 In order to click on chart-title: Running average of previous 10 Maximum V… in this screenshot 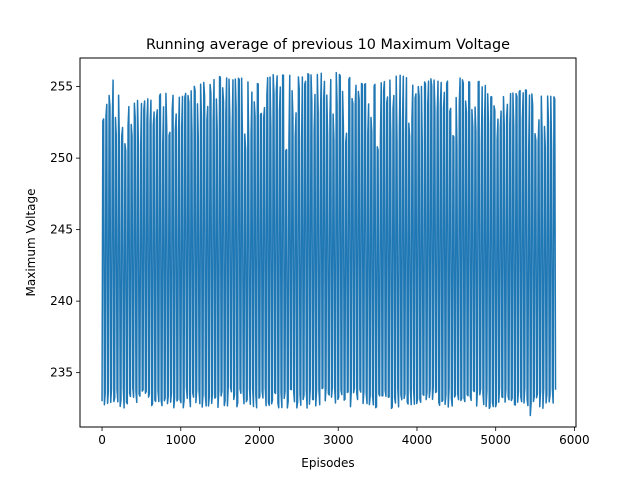, I will do `click(328, 45)`.